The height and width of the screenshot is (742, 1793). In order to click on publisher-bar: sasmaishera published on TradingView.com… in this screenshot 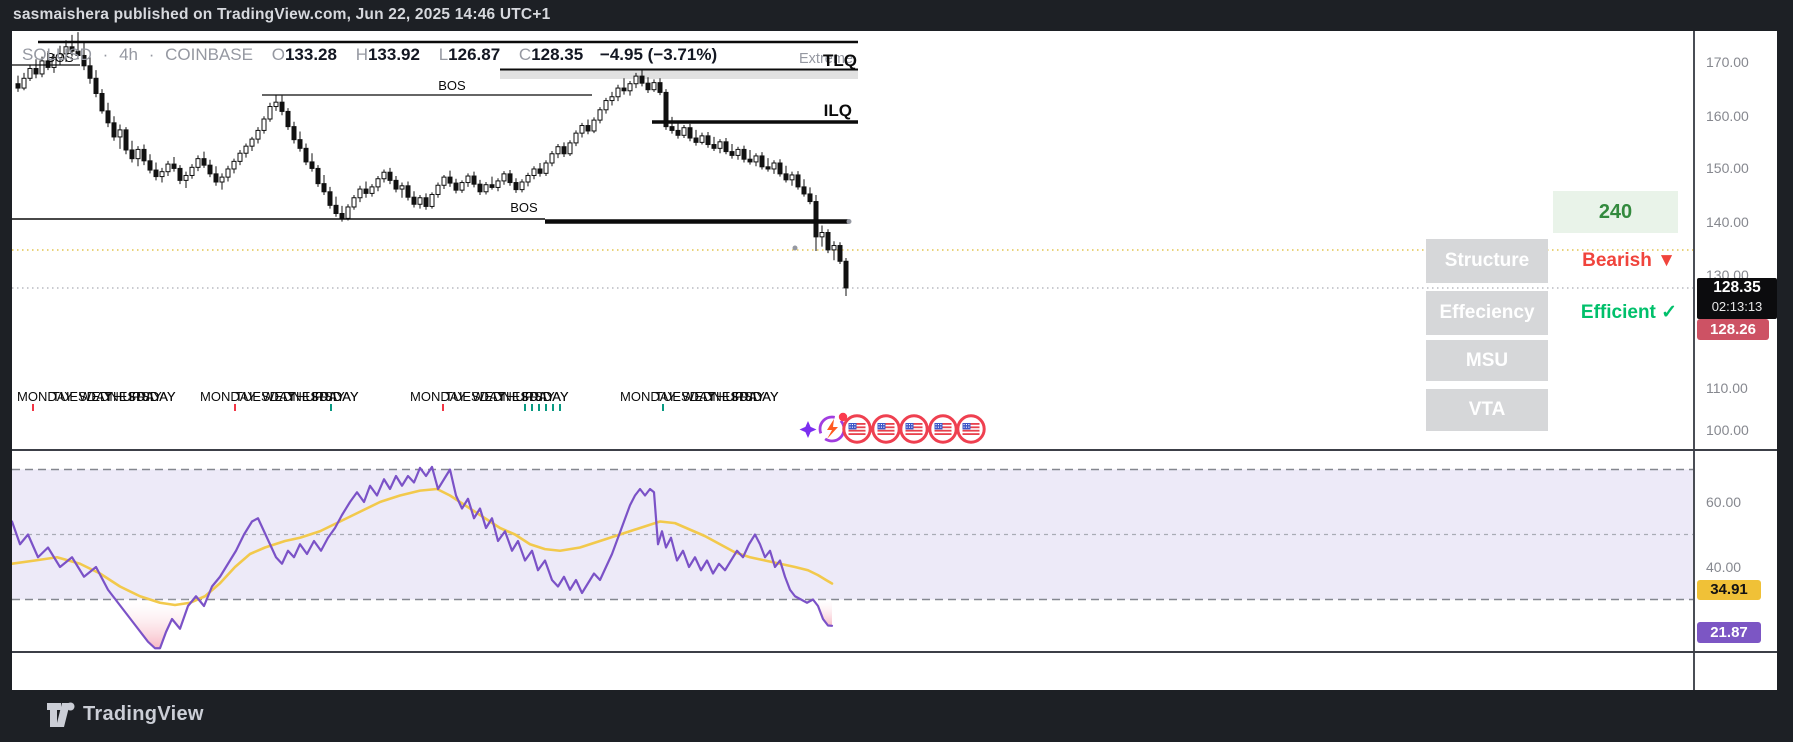, I will do `click(896, 15)`.